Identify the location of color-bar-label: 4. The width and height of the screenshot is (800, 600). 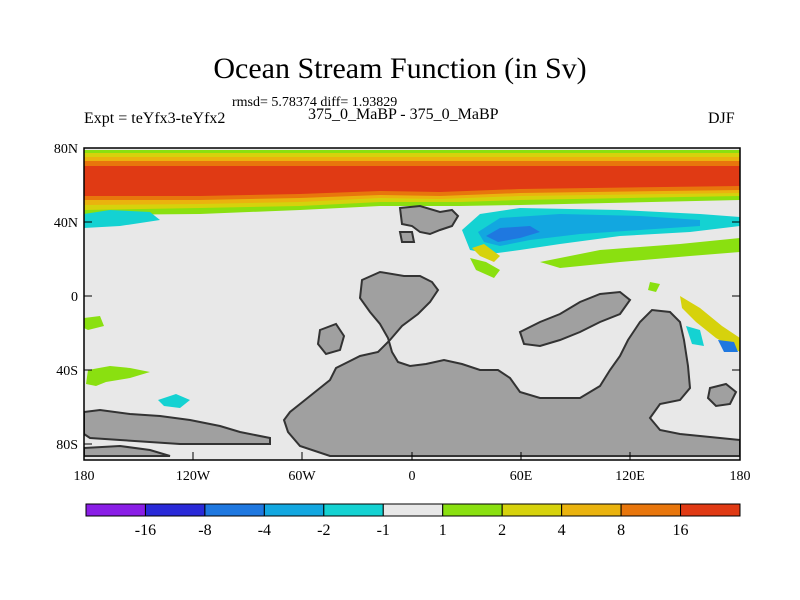
(562, 530).